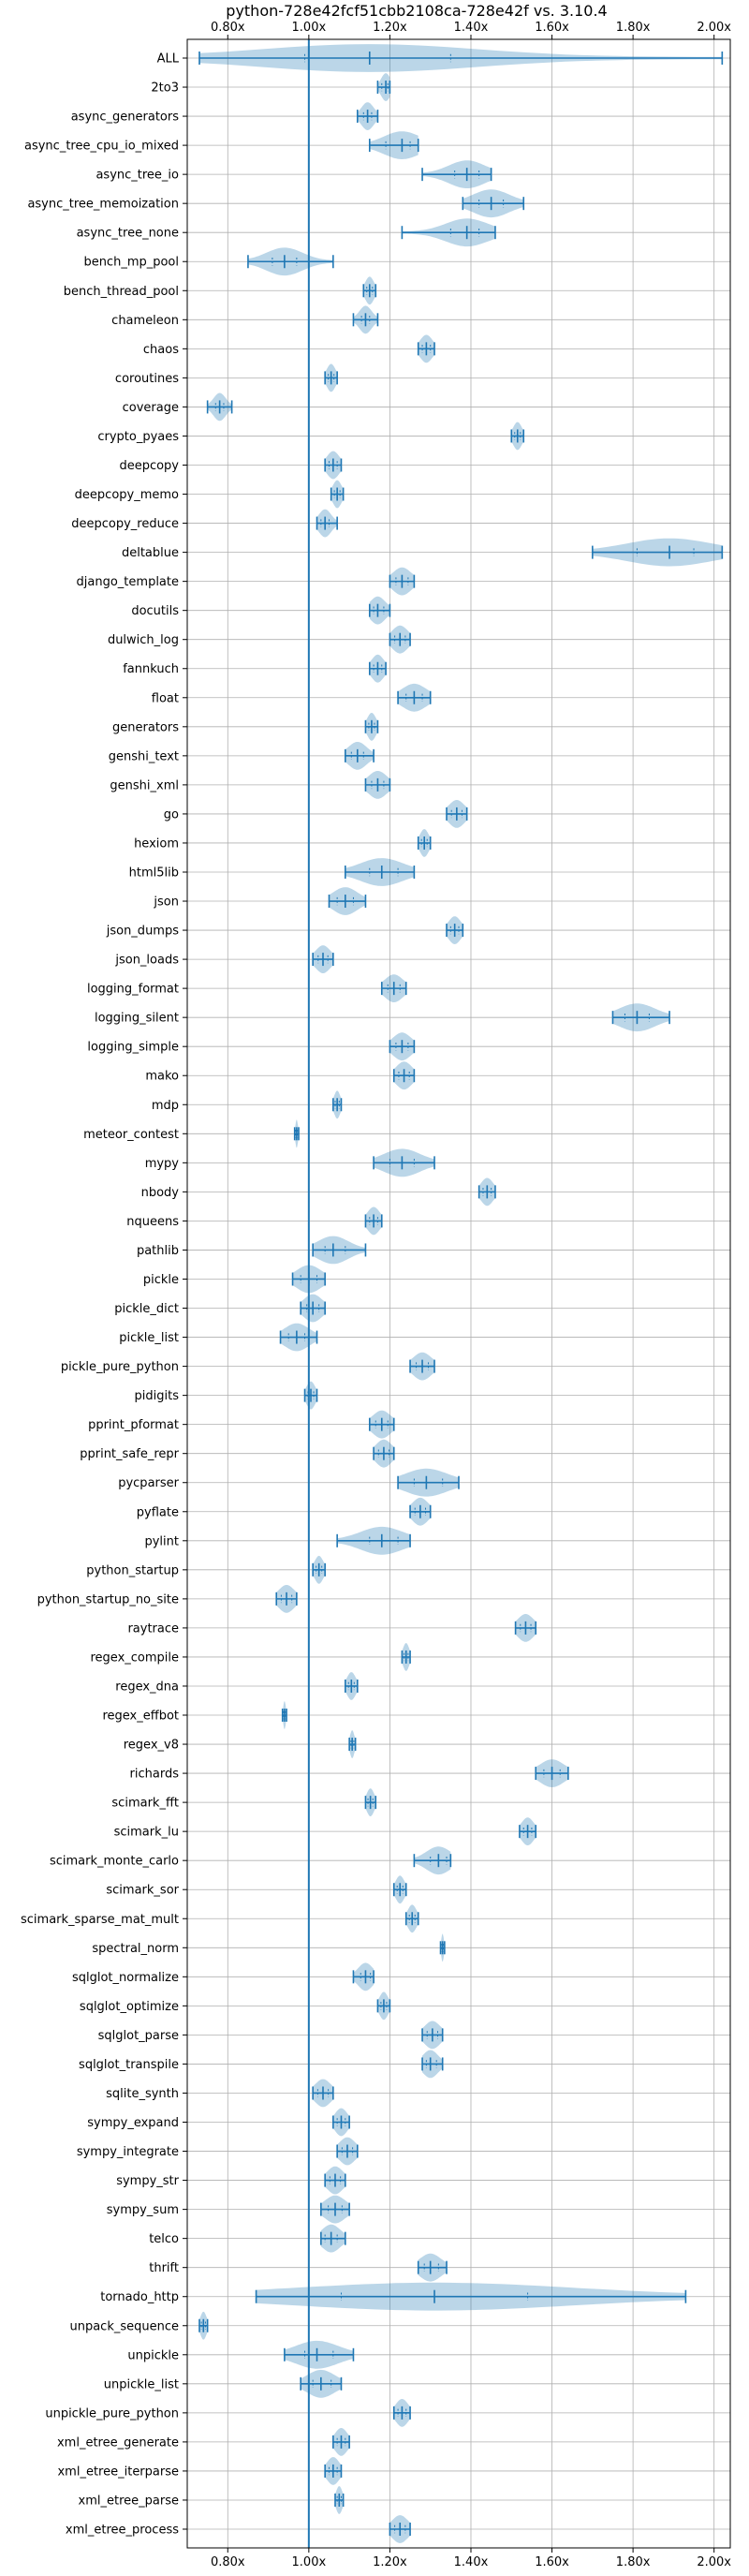 This screenshot has width=749, height=2576. What do you see at coordinates (373, 1221) in the screenshot?
I see `violin-nqueens` at bounding box center [373, 1221].